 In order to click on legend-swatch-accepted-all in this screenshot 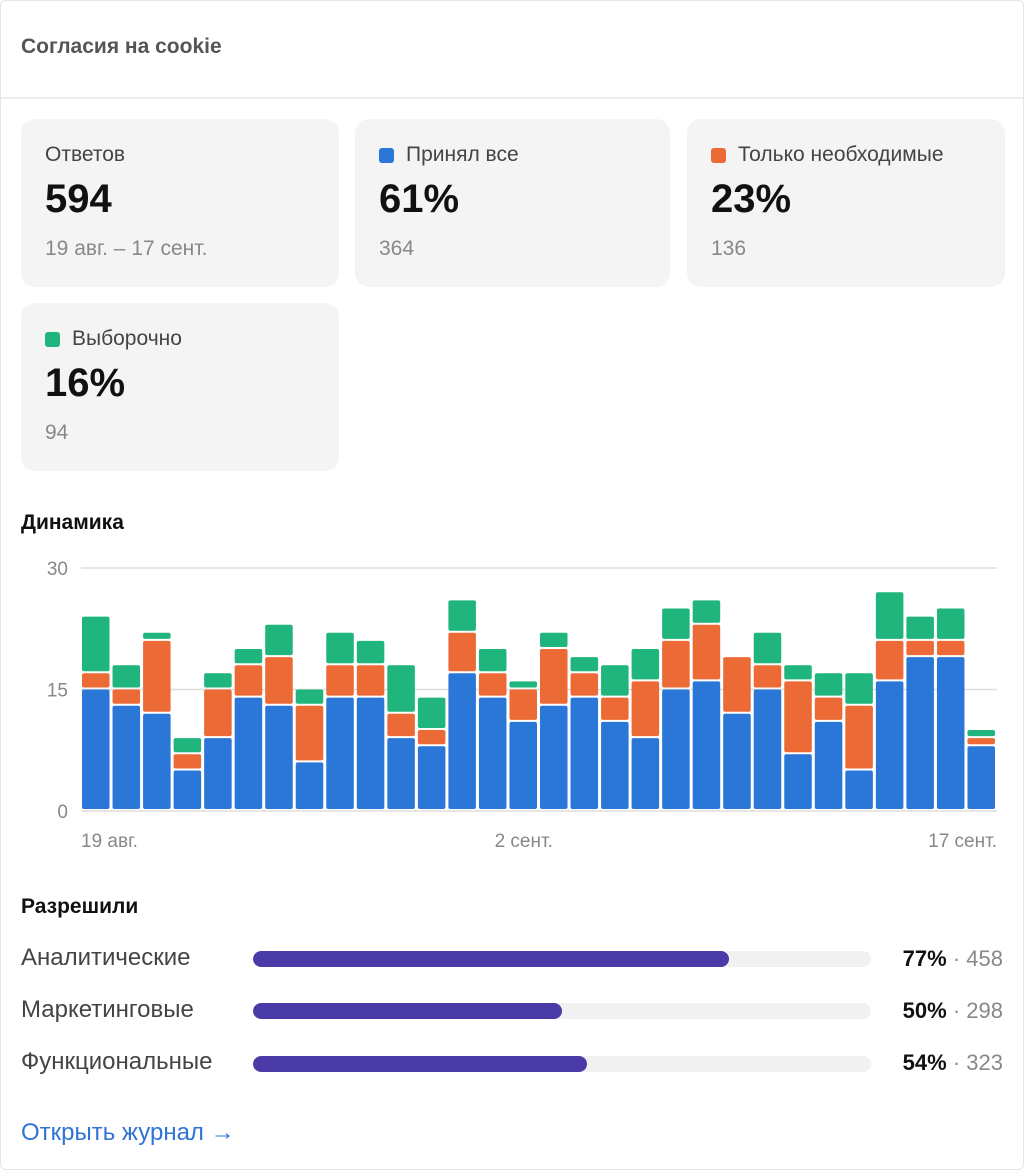, I will do `click(386, 155)`.